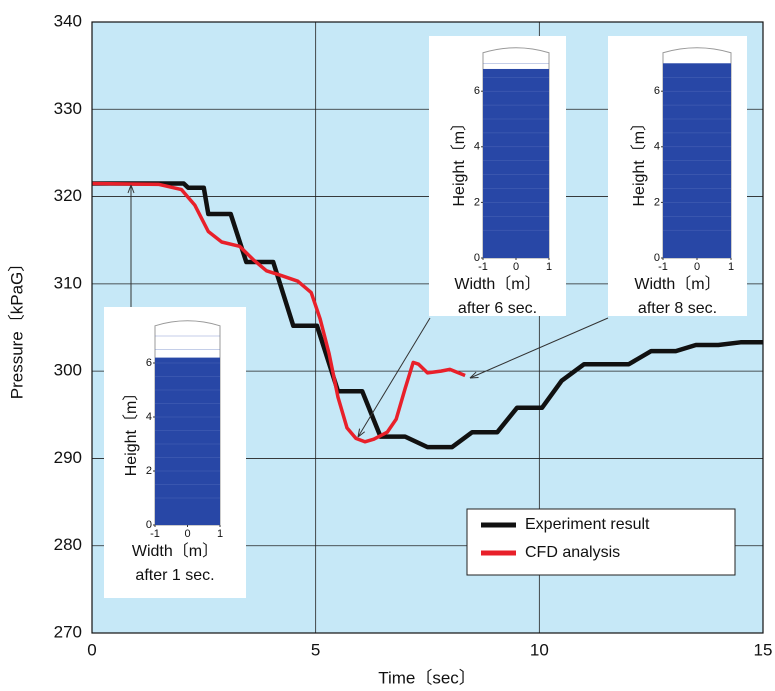 This screenshot has width=775, height=691. I want to click on y-tick-label: 270, so click(68, 631).